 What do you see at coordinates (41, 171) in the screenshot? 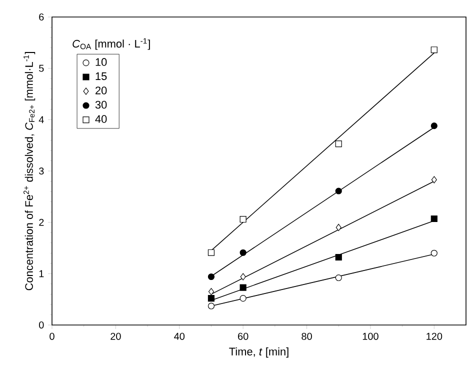
I see `y-tick-label: 3` at bounding box center [41, 171].